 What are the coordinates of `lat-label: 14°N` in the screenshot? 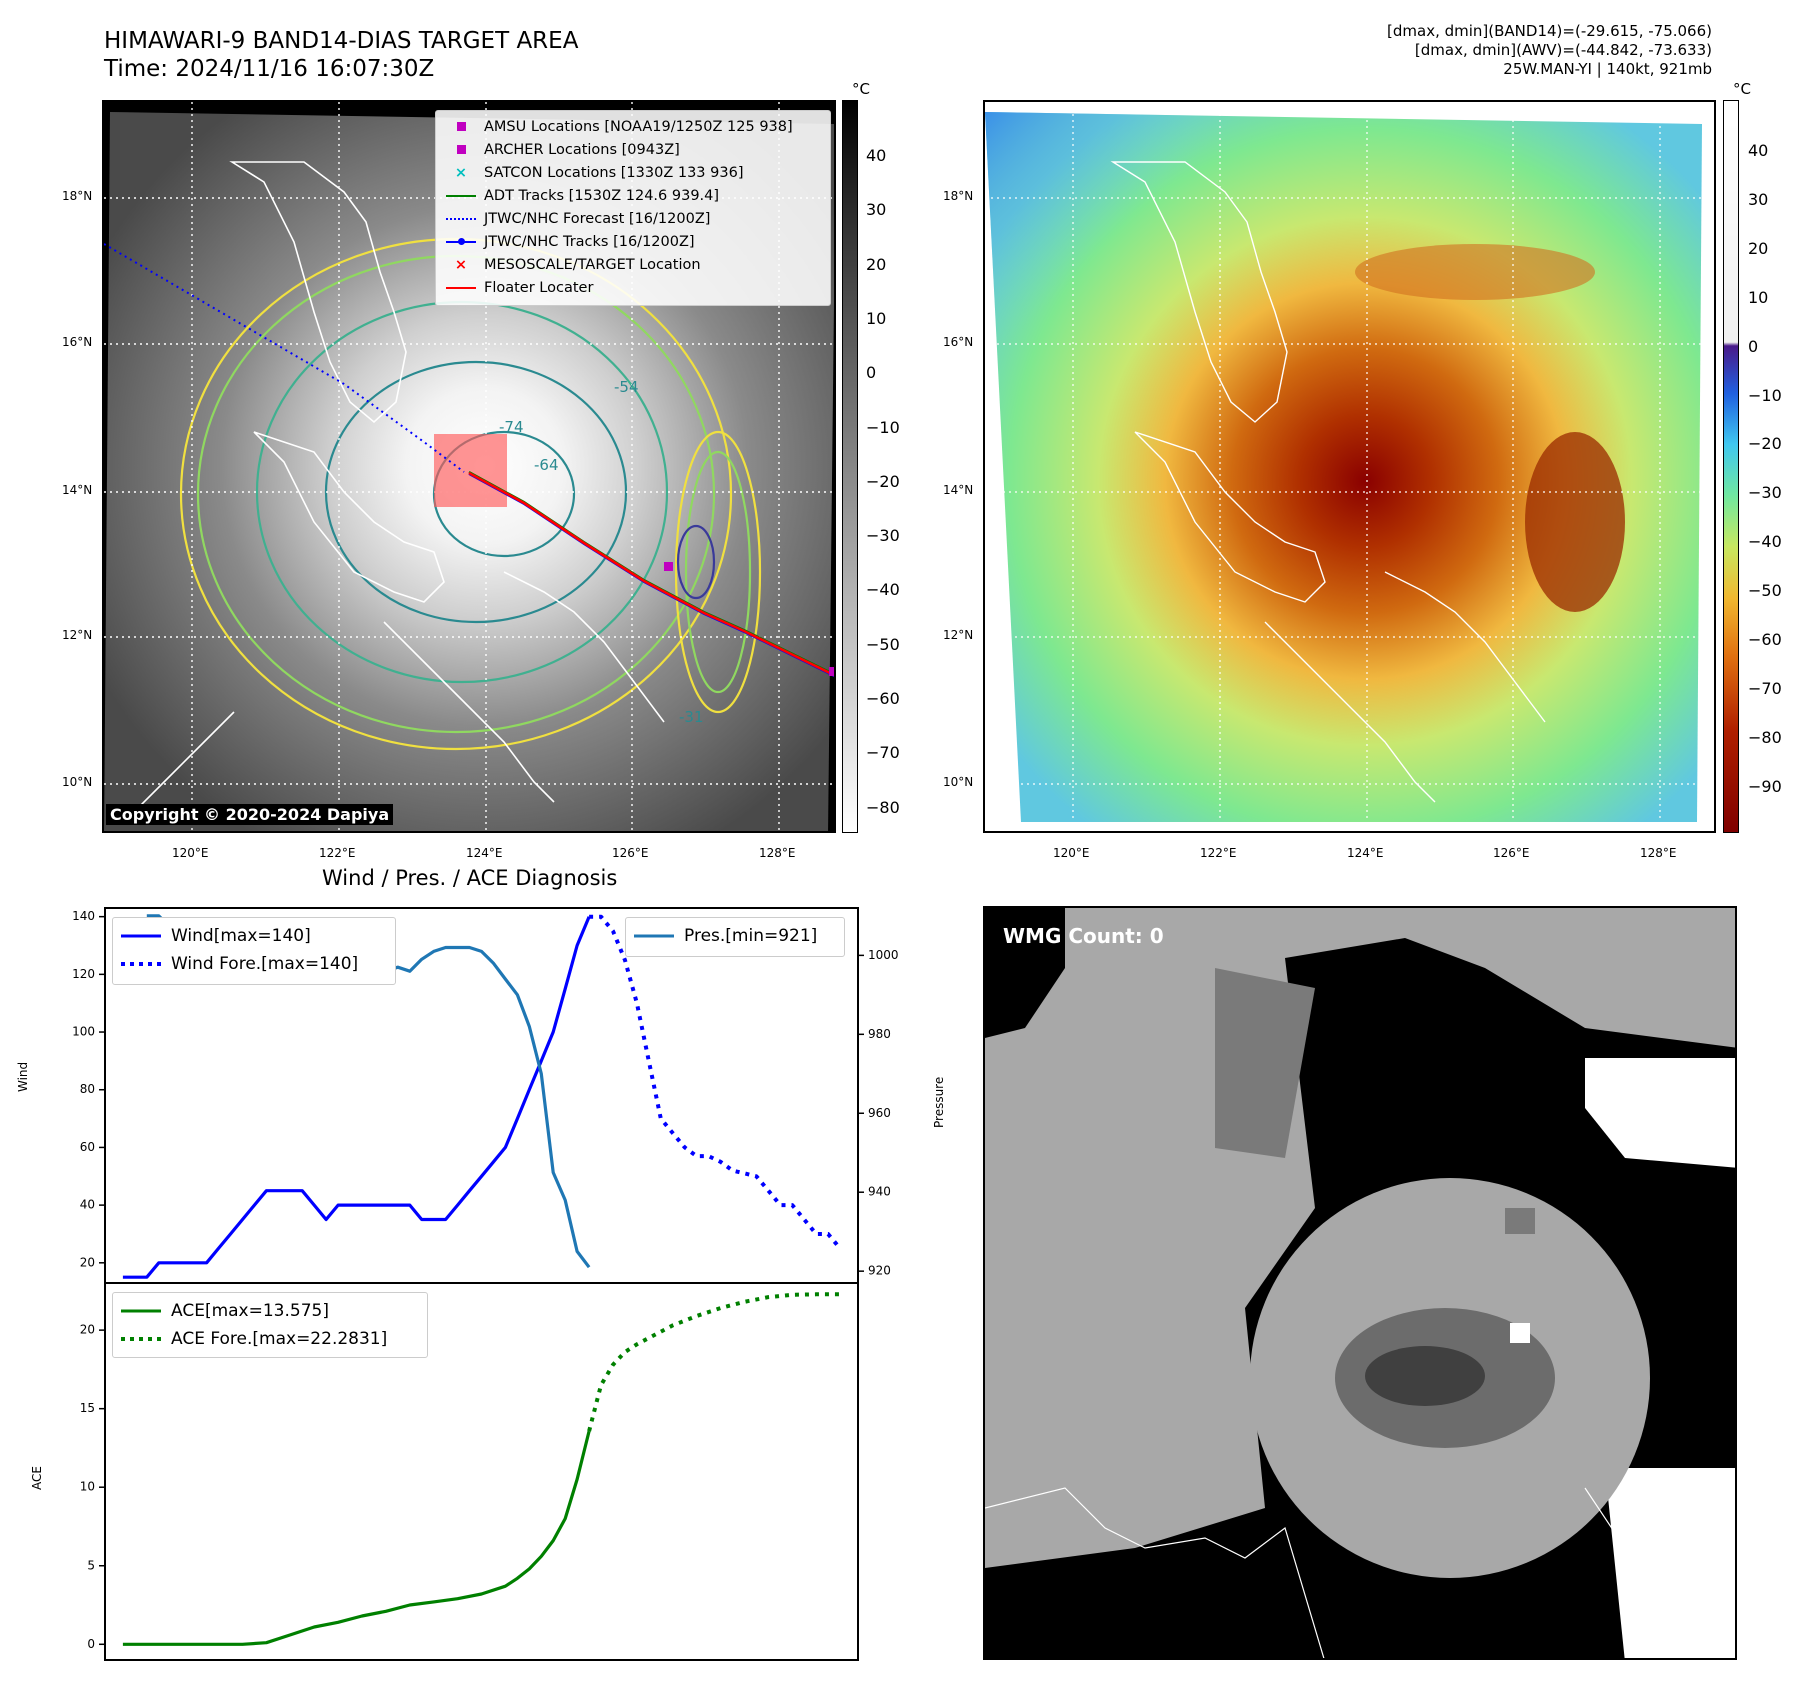 It's located at (77, 490).